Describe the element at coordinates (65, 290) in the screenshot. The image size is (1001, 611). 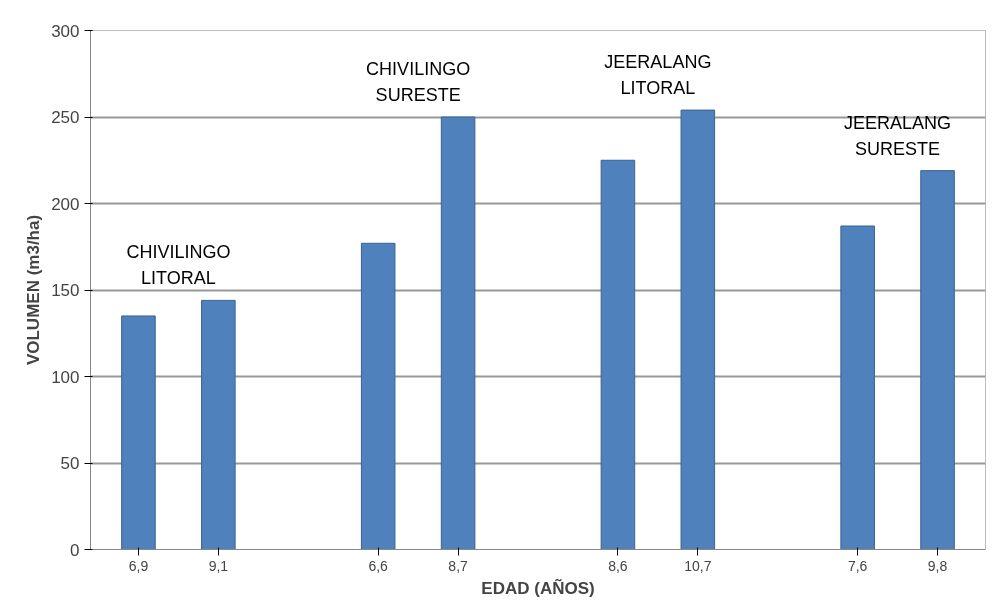
I see `y-tick-label: 150` at that location.